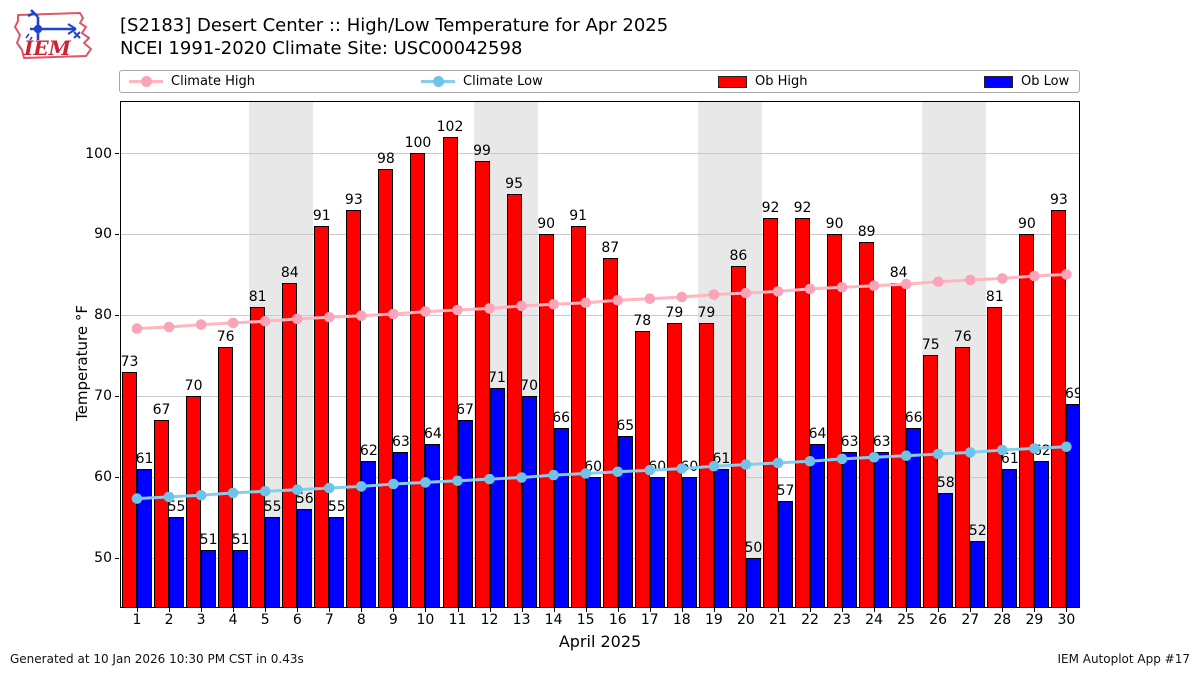 The width and height of the screenshot is (1200, 675). Describe the element at coordinates (617, 620) in the screenshot. I see `x-tick-label: 16` at that location.